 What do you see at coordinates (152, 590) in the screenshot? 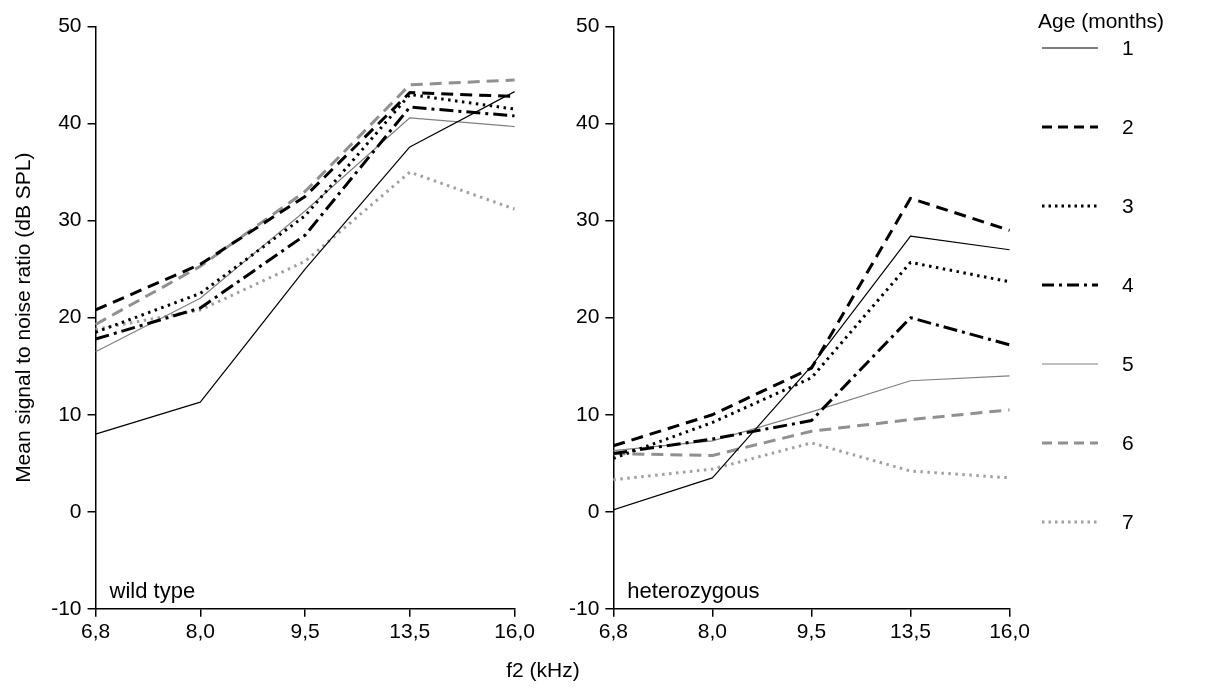
I see `annotation: wild type` at bounding box center [152, 590].